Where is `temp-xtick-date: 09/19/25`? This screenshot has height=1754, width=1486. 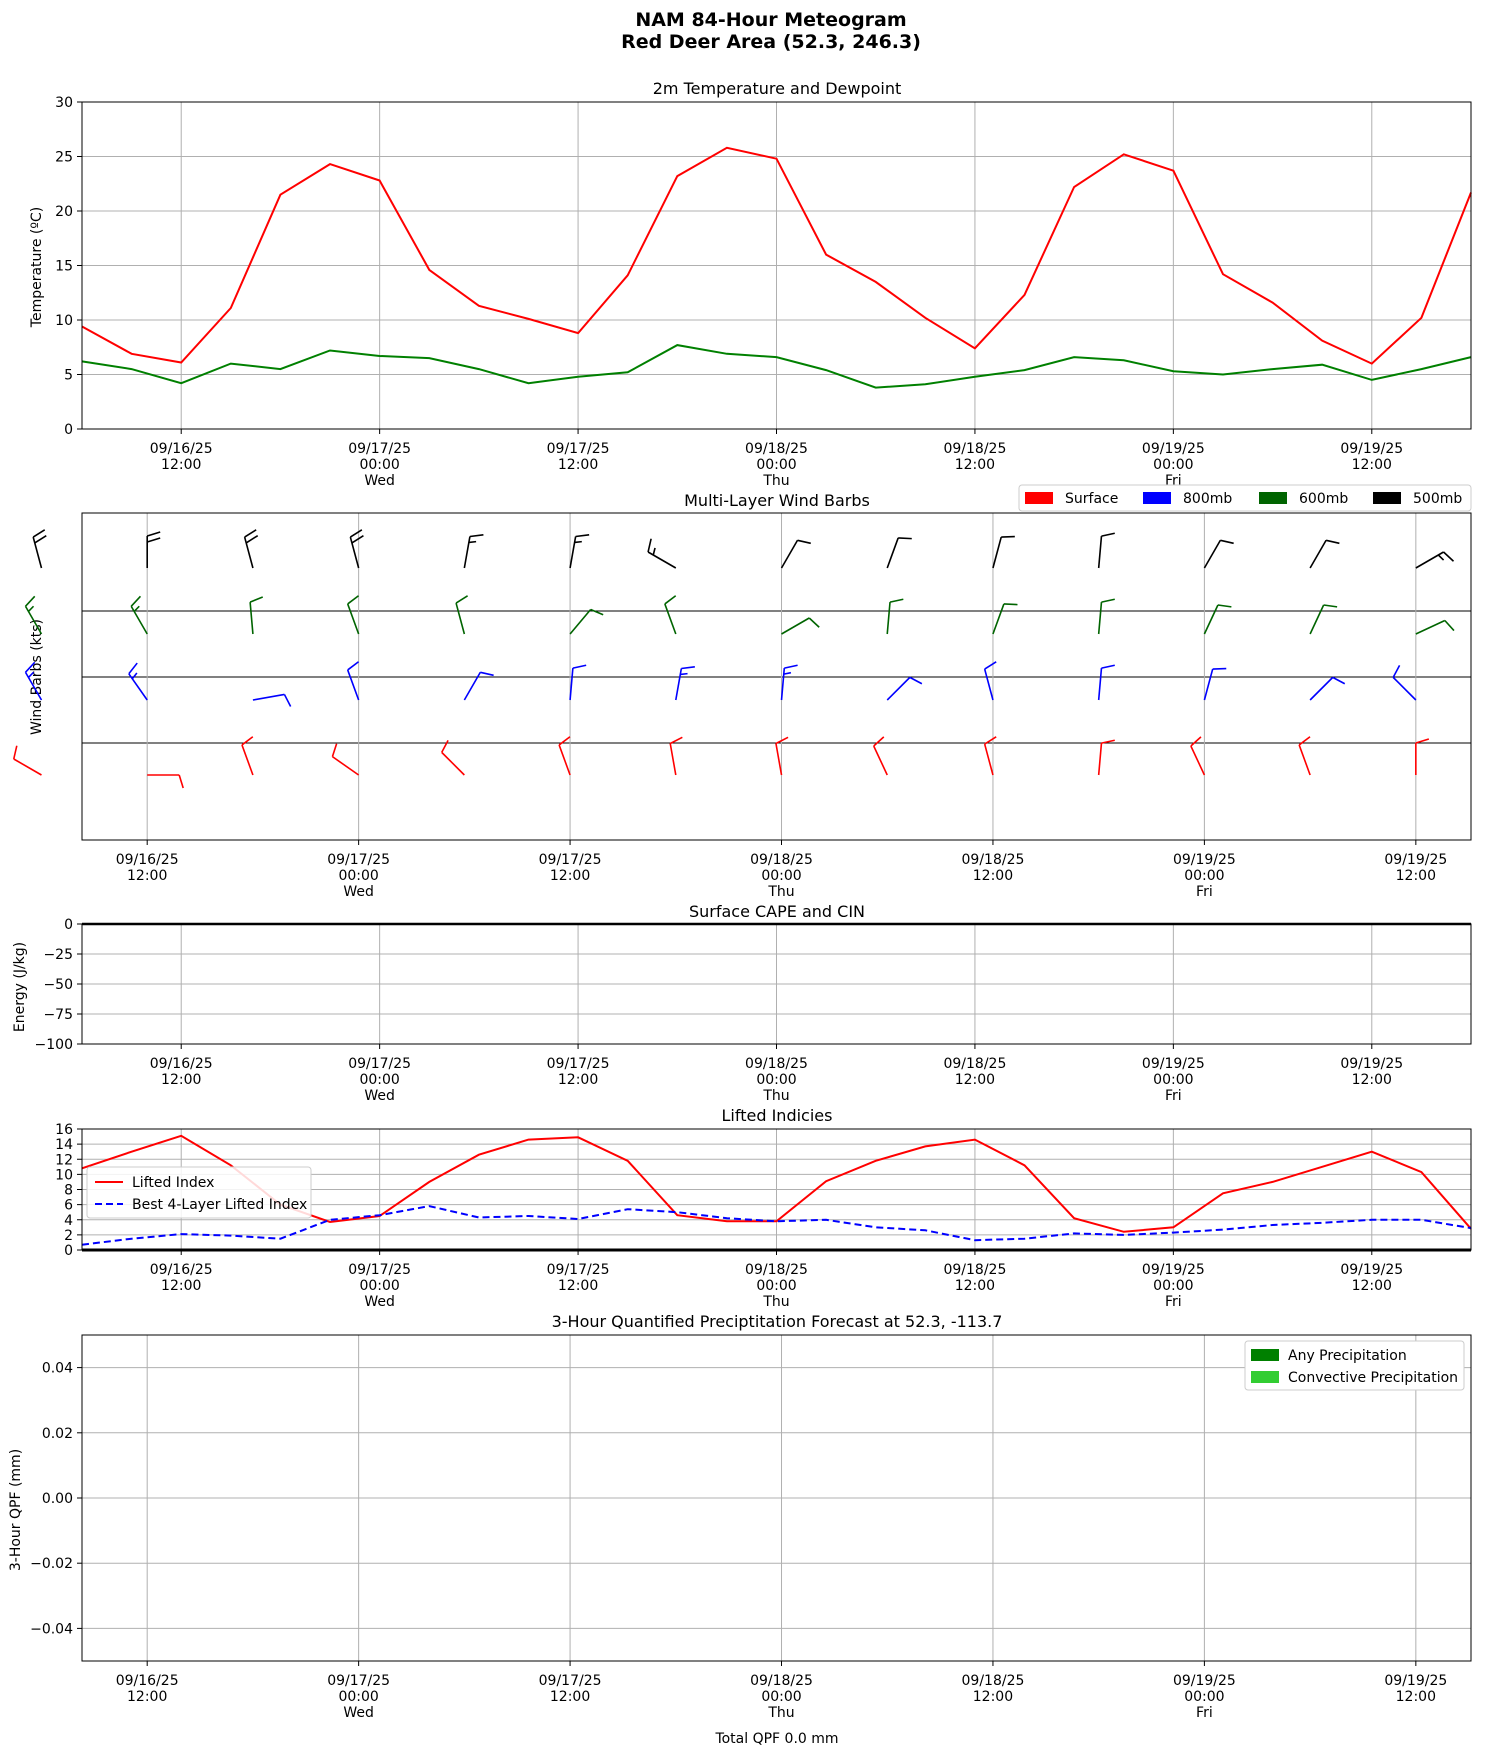 temp-xtick-date: 09/19/25 is located at coordinates (1371, 449).